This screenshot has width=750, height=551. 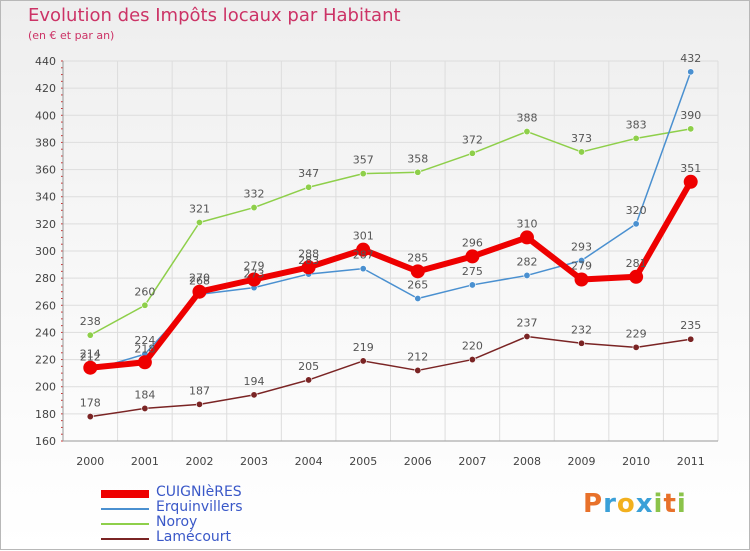 I want to click on data-label: 332, so click(x=254, y=194).